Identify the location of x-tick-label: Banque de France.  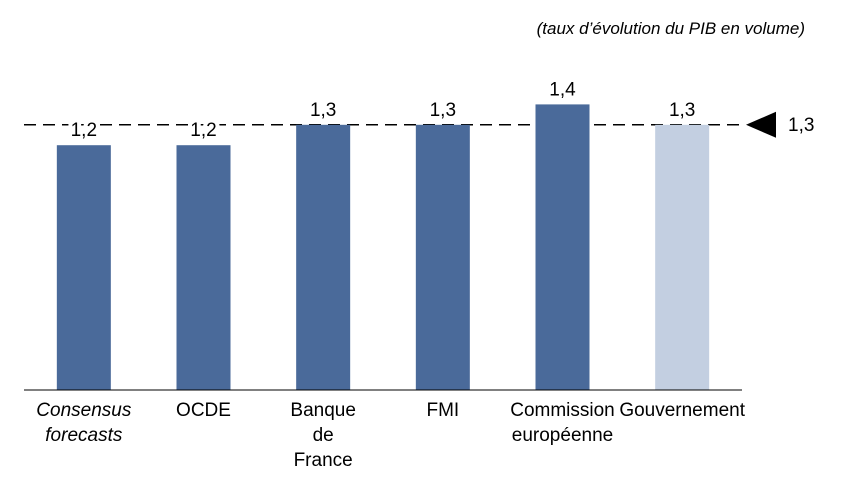
(323, 435).